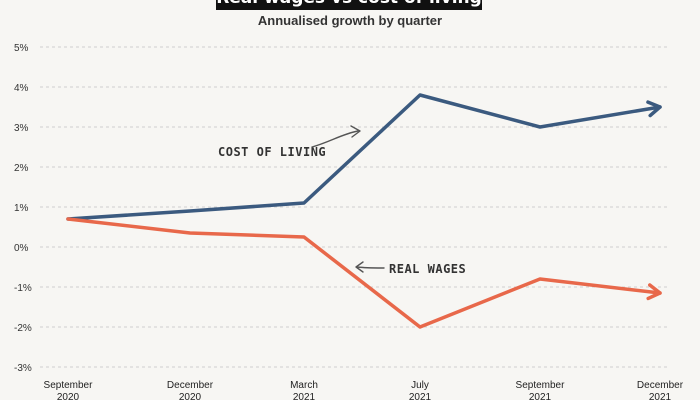 This screenshot has width=700, height=400. I want to click on x-tick-label: September 2020, so click(69, 390).